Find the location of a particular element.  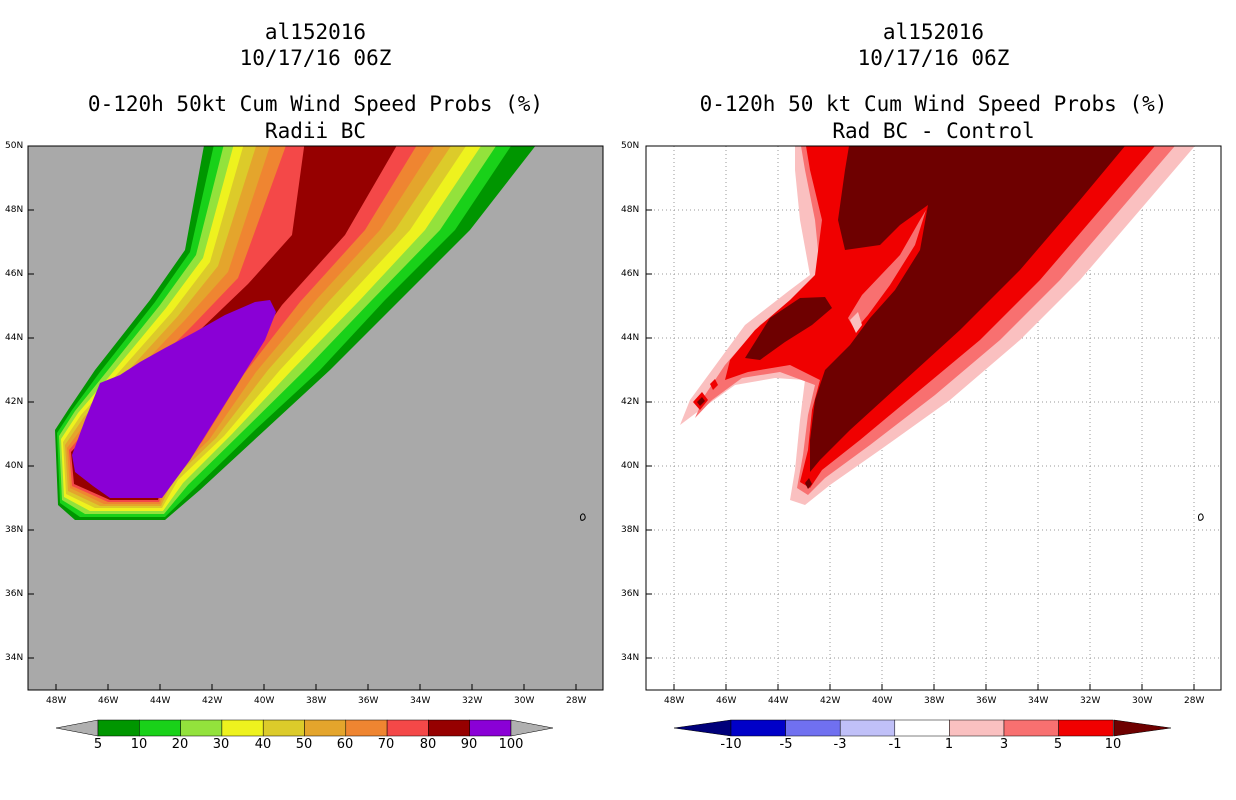

left-lat-label: 44N is located at coordinates (14, 338).